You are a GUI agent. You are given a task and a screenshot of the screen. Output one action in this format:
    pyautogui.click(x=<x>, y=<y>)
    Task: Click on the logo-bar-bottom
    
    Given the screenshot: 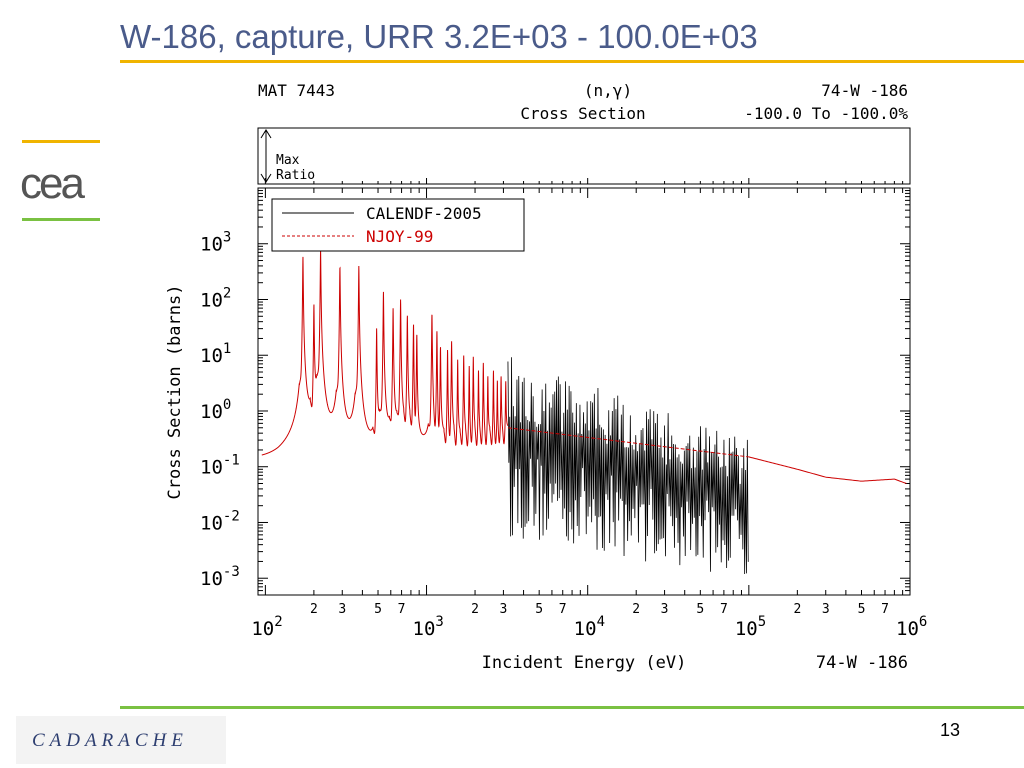 What is the action you would take?
    pyautogui.click(x=61, y=219)
    